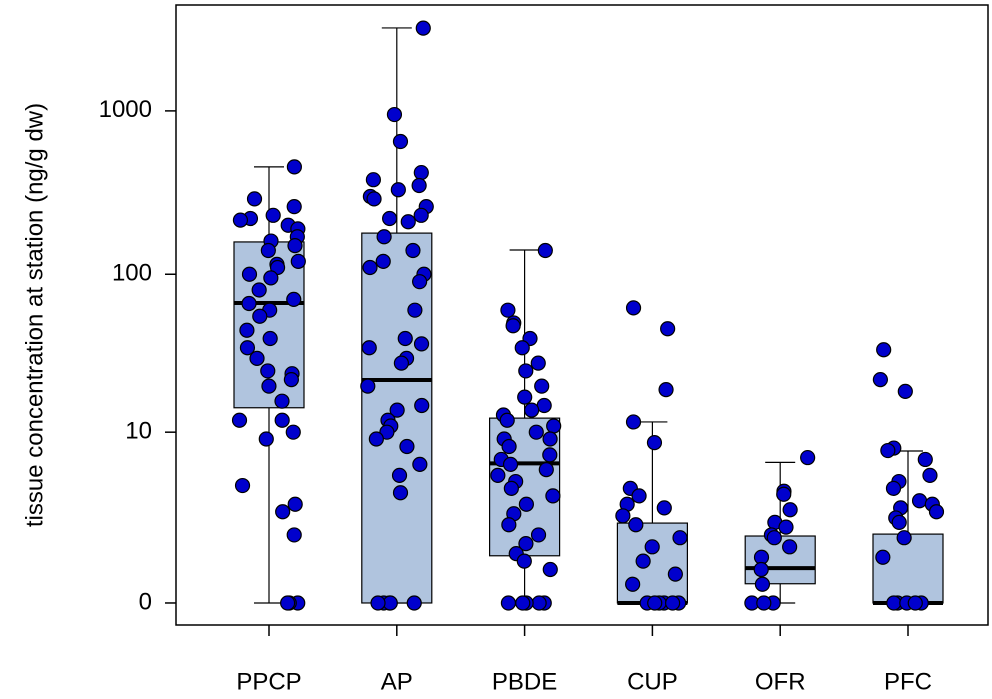 The width and height of the screenshot is (992, 699). What do you see at coordinates (132, 273) in the screenshot?
I see `y-tick-label: 100` at bounding box center [132, 273].